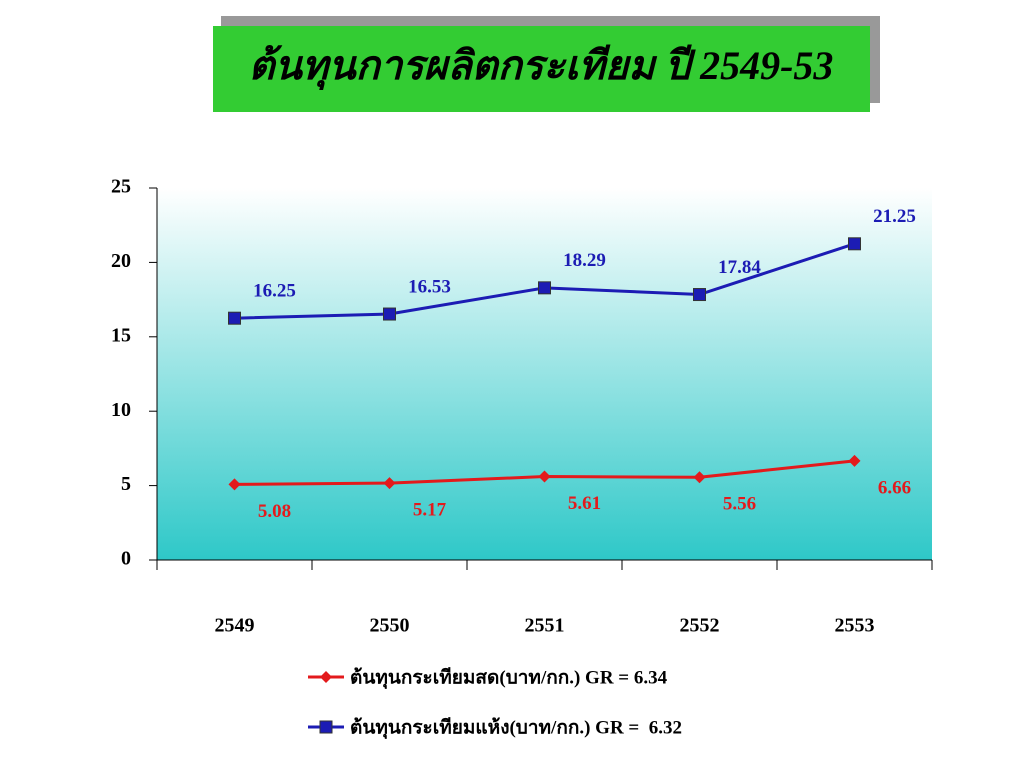 This screenshot has height=768, width=1024. I want to click on data-label: 16.25, so click(274, 291).